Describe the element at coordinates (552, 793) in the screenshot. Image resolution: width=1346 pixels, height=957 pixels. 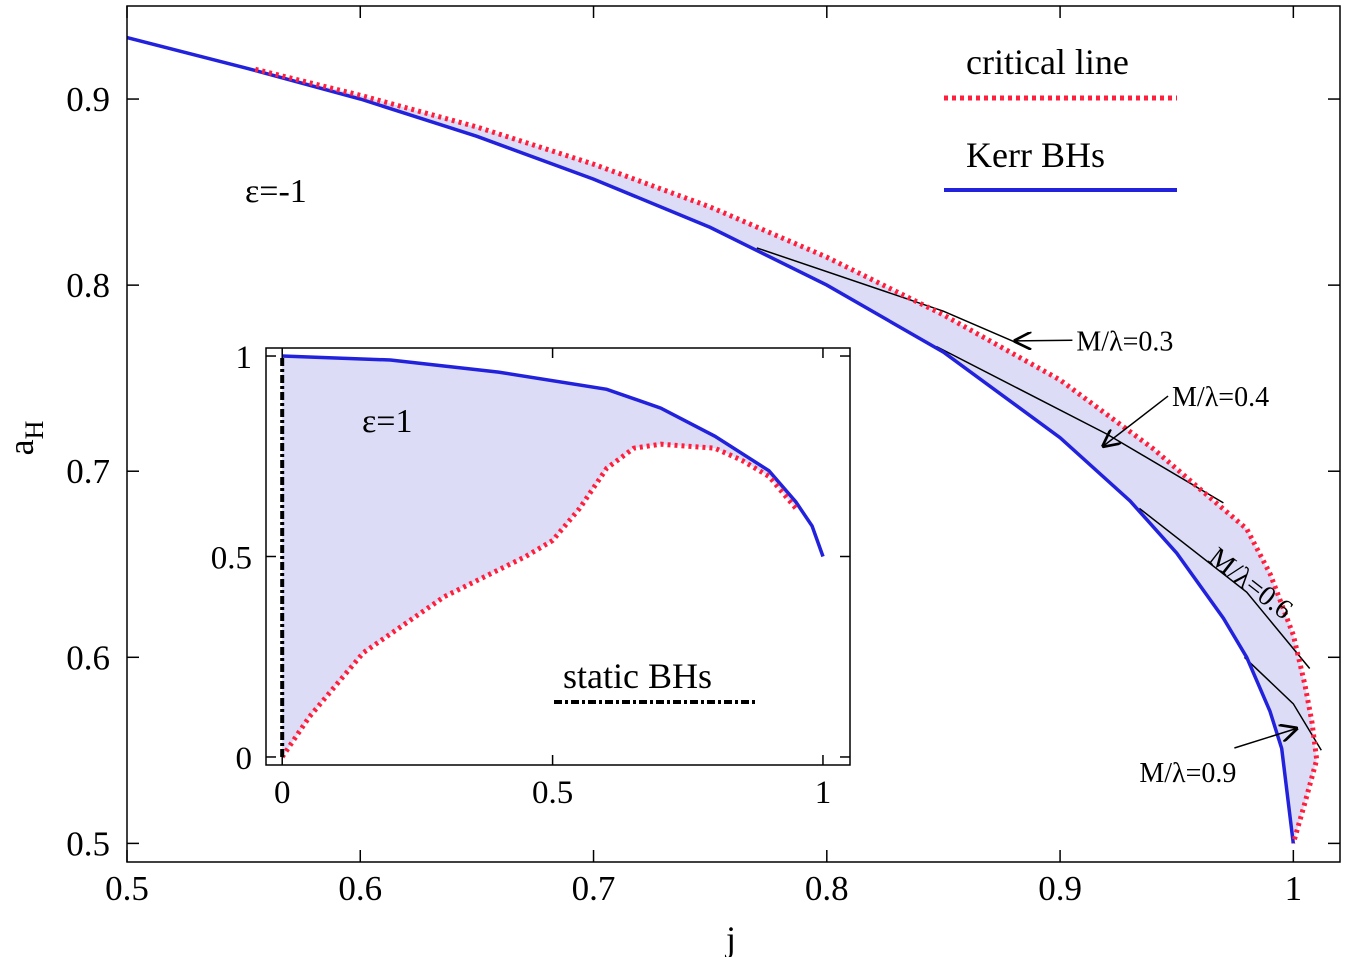
I see `inset-x-tick-label: 0.5` at that location.